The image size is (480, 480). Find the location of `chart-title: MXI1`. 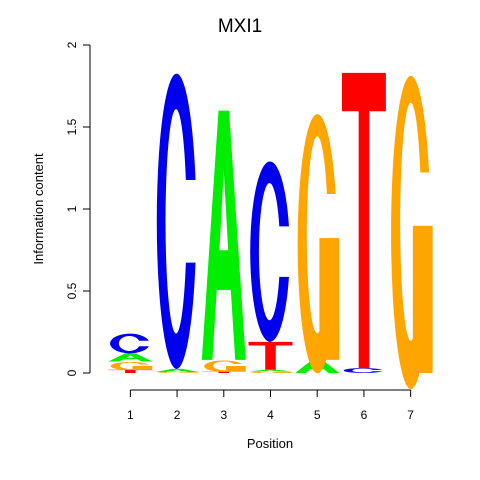

chart-title: MXI1 is located at coordinates (240, 26).